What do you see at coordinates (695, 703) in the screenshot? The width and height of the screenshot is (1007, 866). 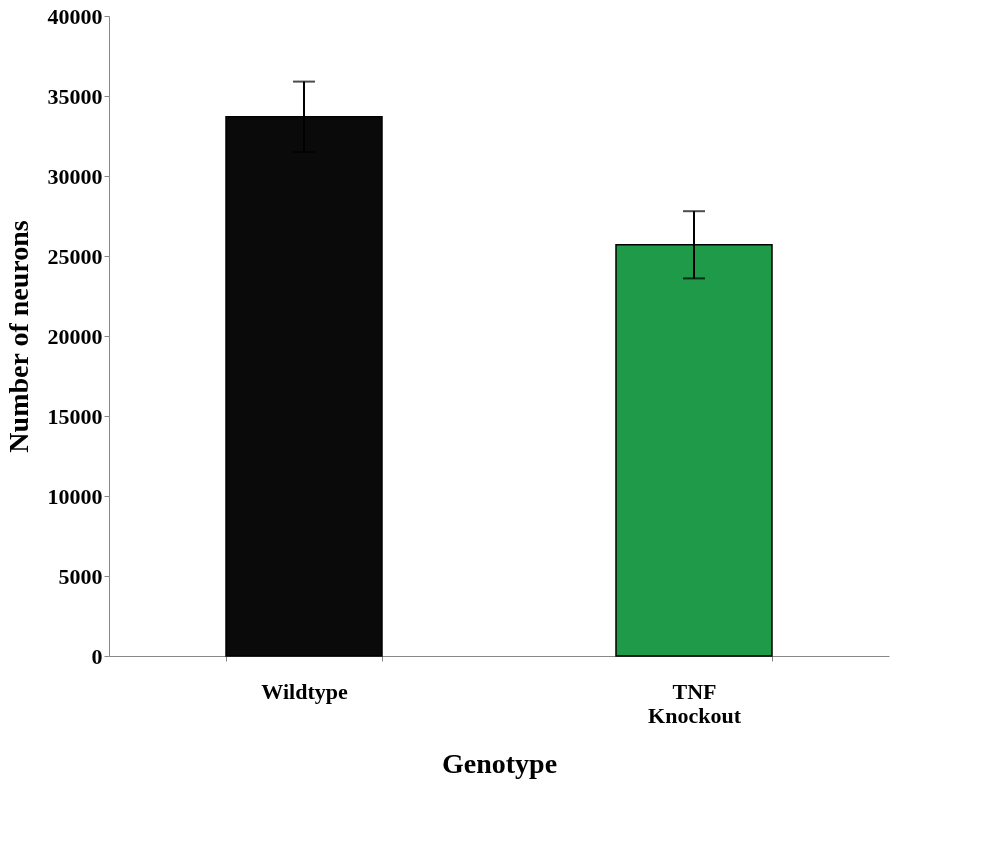 I see `x-tick-label: TNF Knockout` at bounding box center [695, 703].